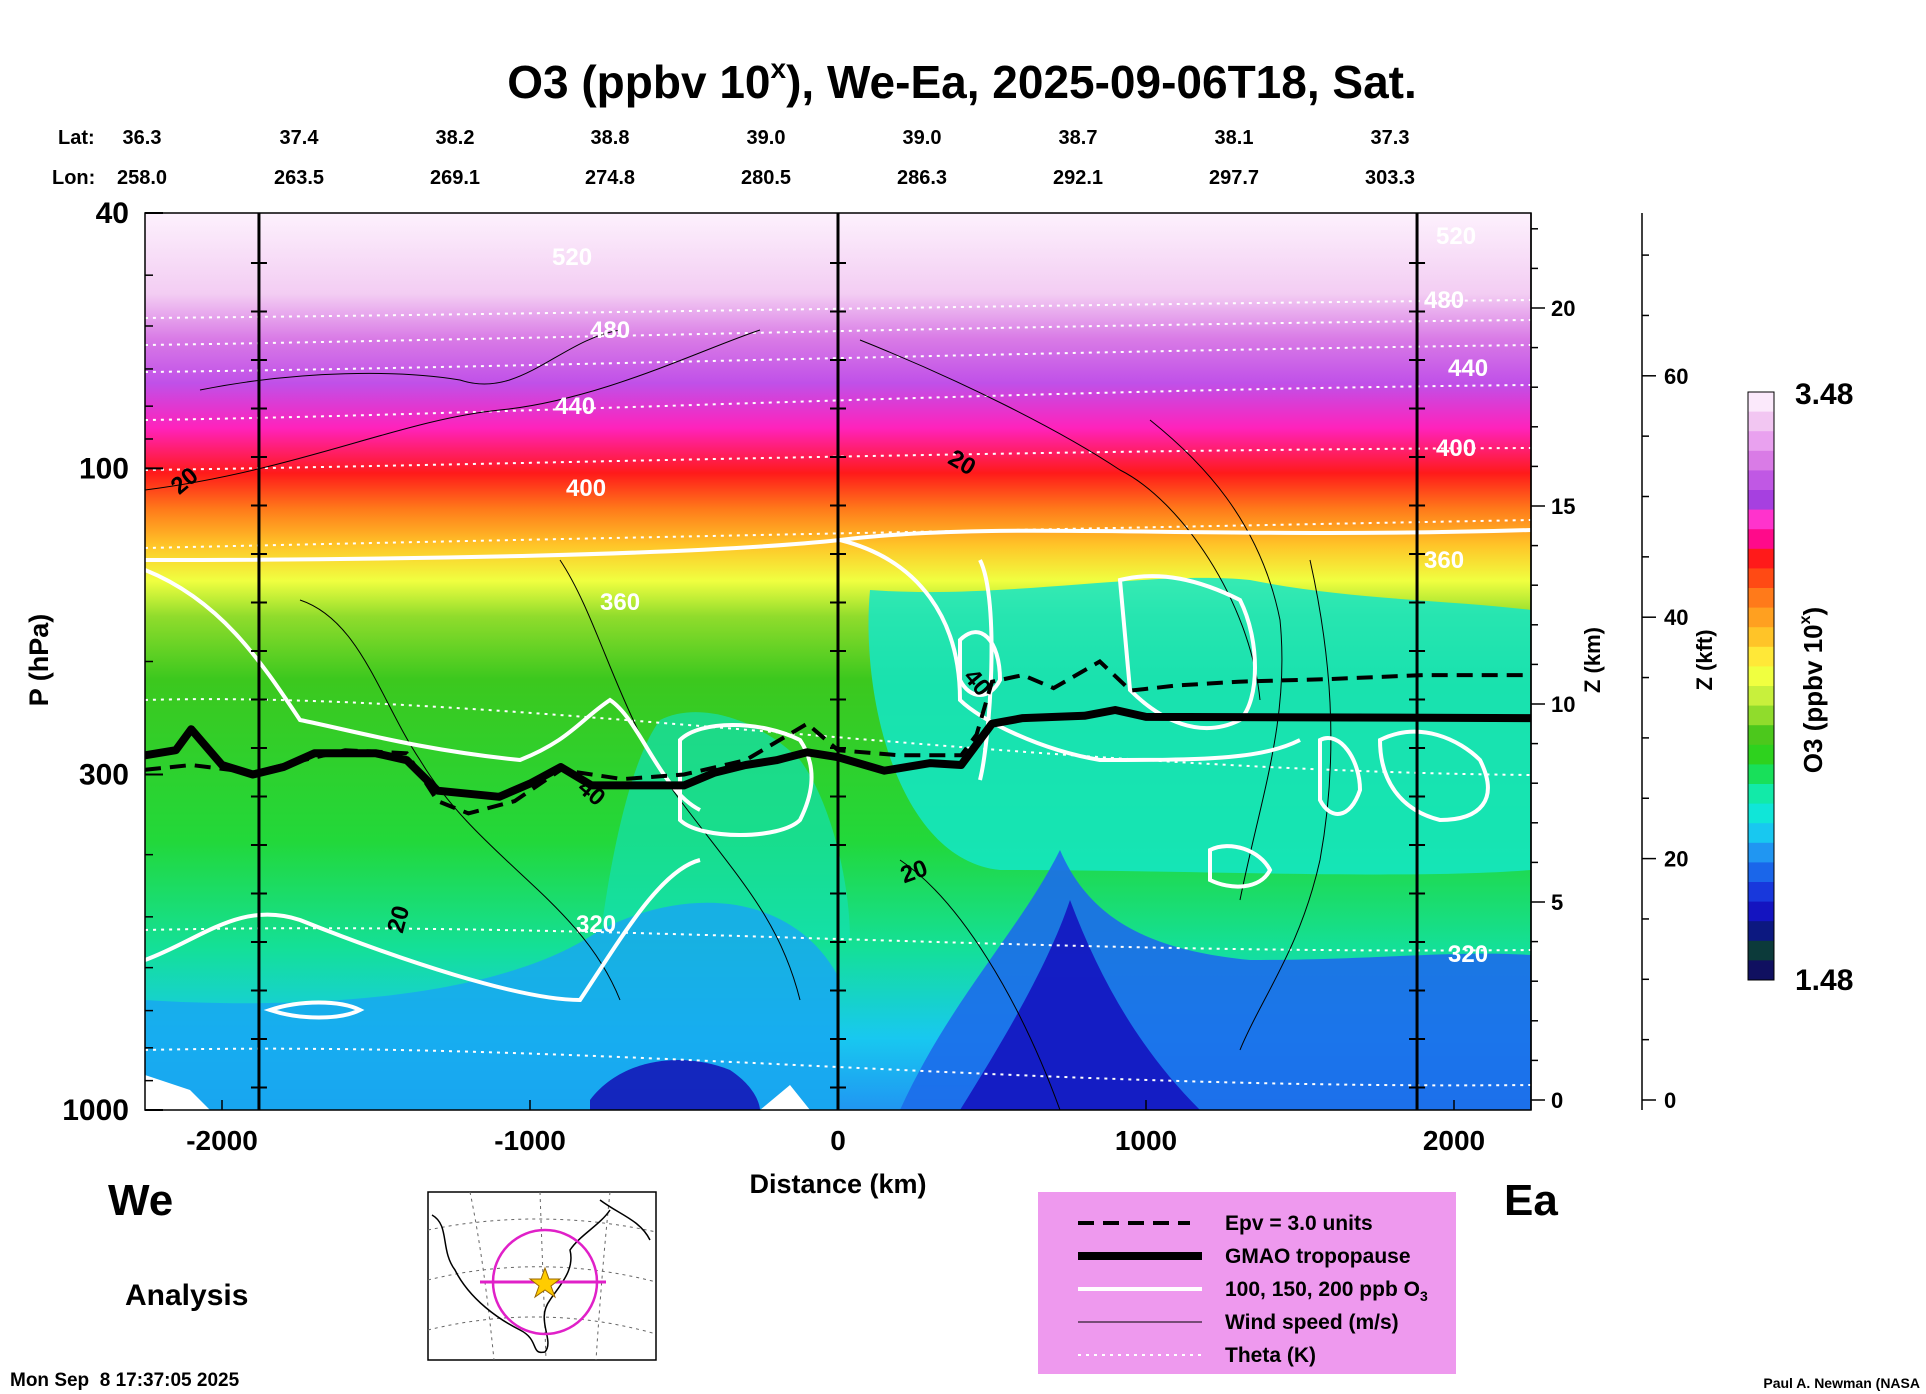 The height and width of the screenshot is (1394, 1926). Describe the element at coordinates (1824, 980) in the screenshot. I see `colorbar-min: 1.48` at that location.